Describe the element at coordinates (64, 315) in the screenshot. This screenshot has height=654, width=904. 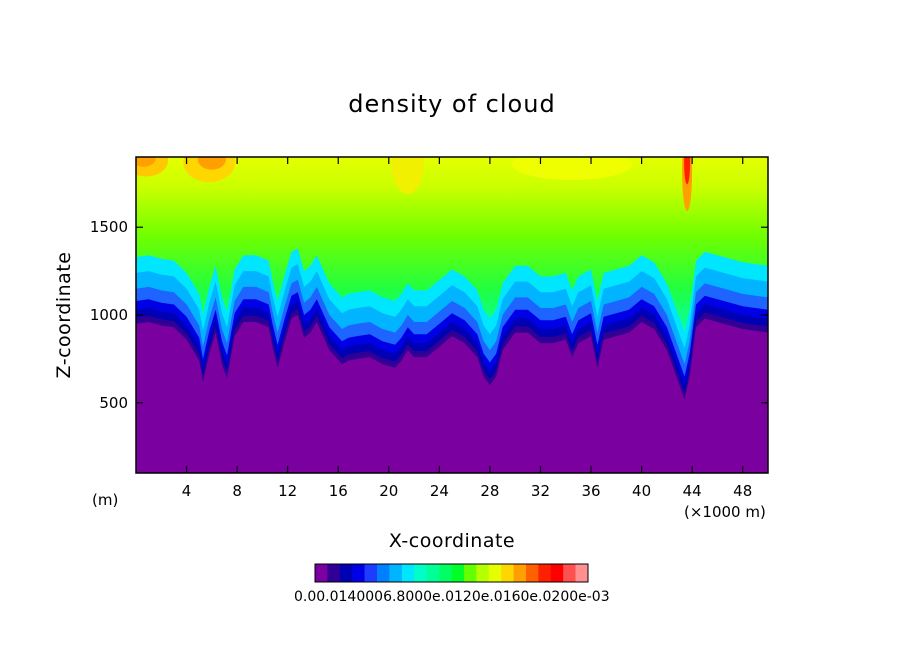
I see `y-axis-label: Z-coordinate` at that location.